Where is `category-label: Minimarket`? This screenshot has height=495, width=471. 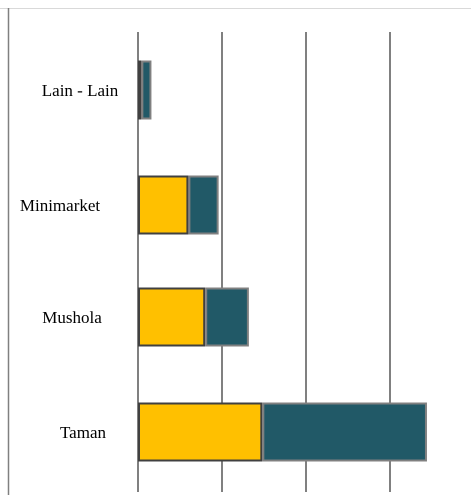 category-label: Minimarket is located at coordinates (60, 205).